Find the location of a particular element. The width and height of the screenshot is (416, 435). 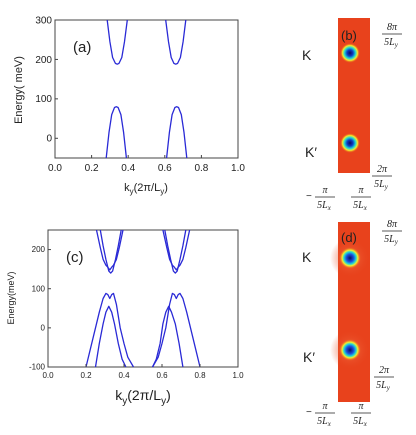

panel-b-x-right-label: π 5Lx is located at coordinates (361, 198).